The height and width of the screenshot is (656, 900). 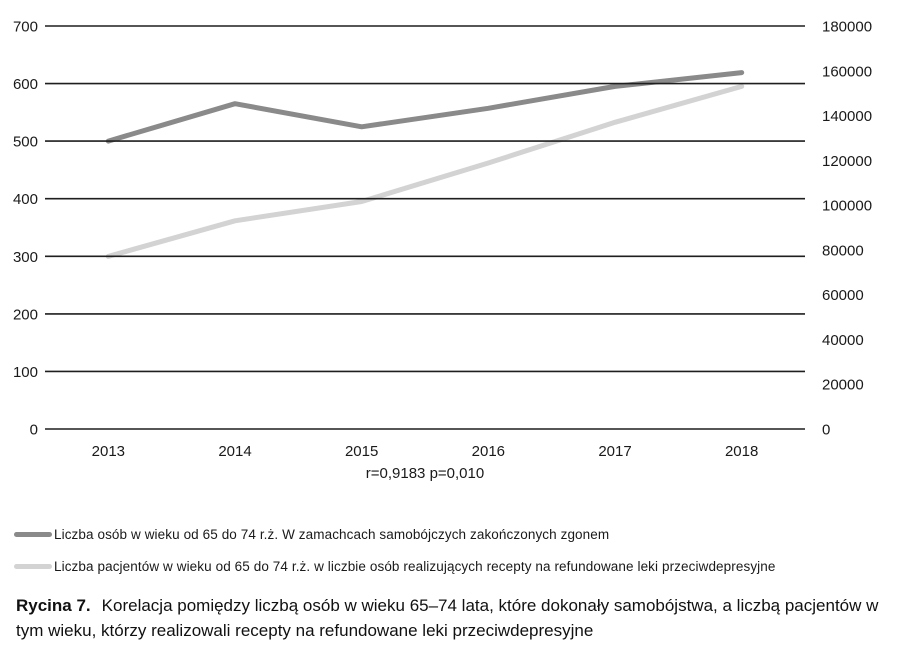 I want to click on figure-caption-label: Rycina 7., so click(x=53, y=605).